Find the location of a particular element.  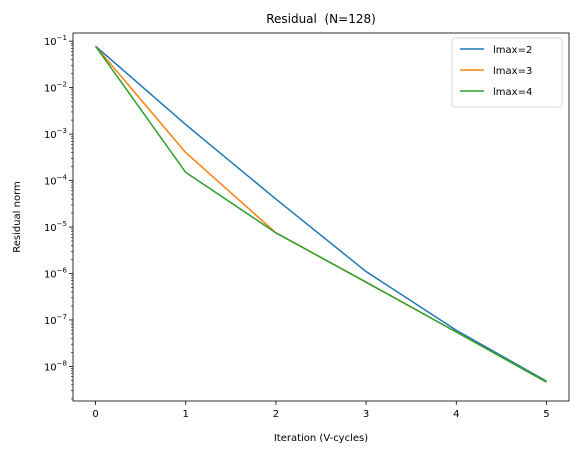

legend-frame is located at coordinates (507, 72).